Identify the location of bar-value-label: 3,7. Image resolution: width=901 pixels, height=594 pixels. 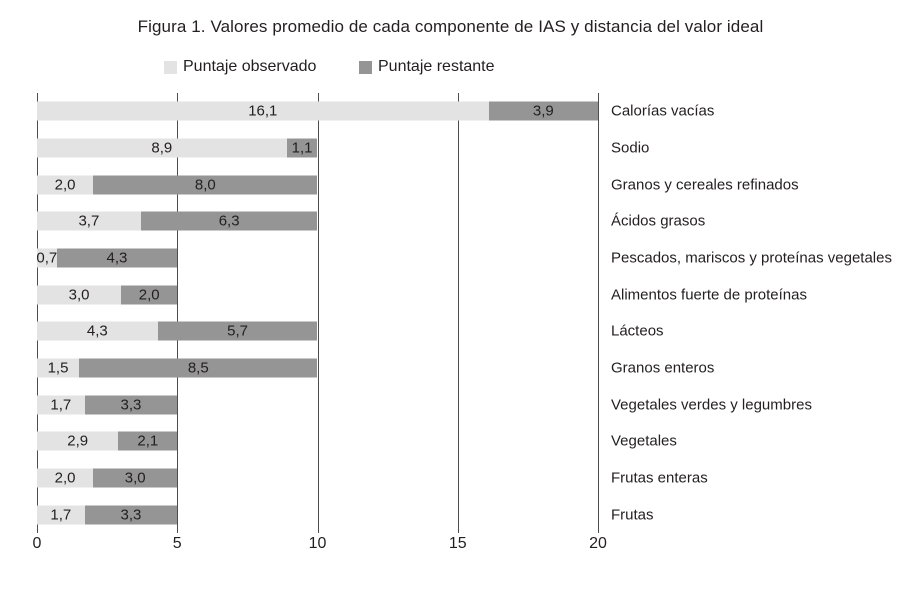
(89, 221).